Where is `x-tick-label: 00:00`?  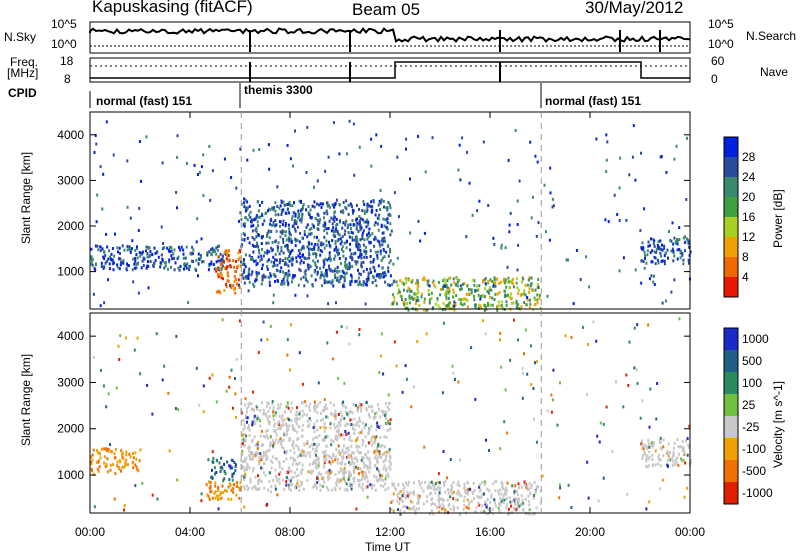
x-tick-label: 00:00 is located at coordinates (90, 532).